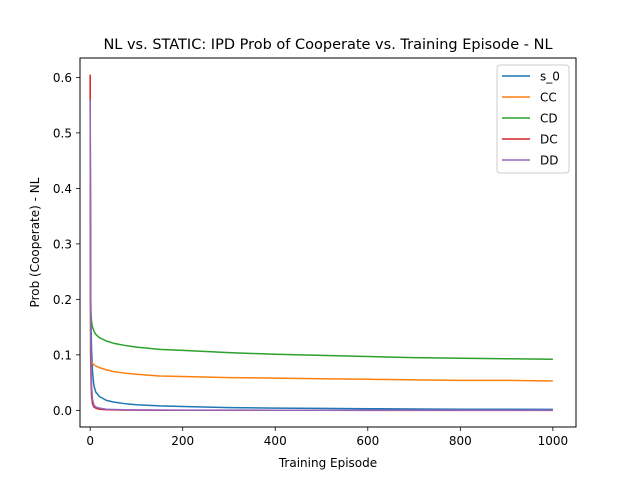 The height and width of the screenshot is (480, 640). I want to click on legend: s_0 CC CD DC DD, so click(533, 119).